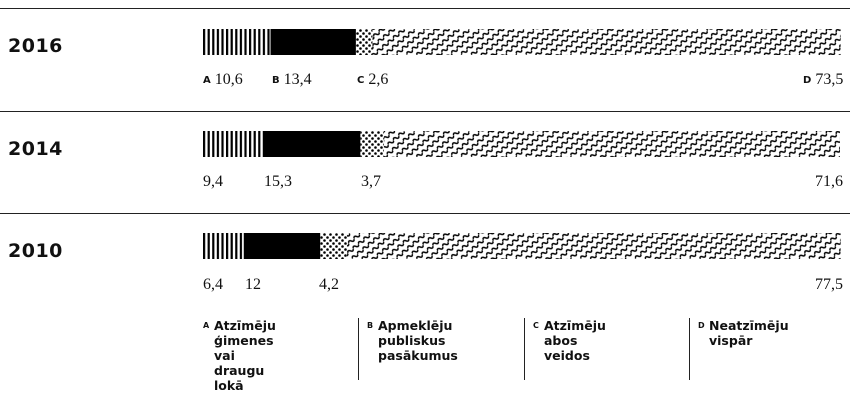  I want to click on data-value: 13,4, so click(297, 79).